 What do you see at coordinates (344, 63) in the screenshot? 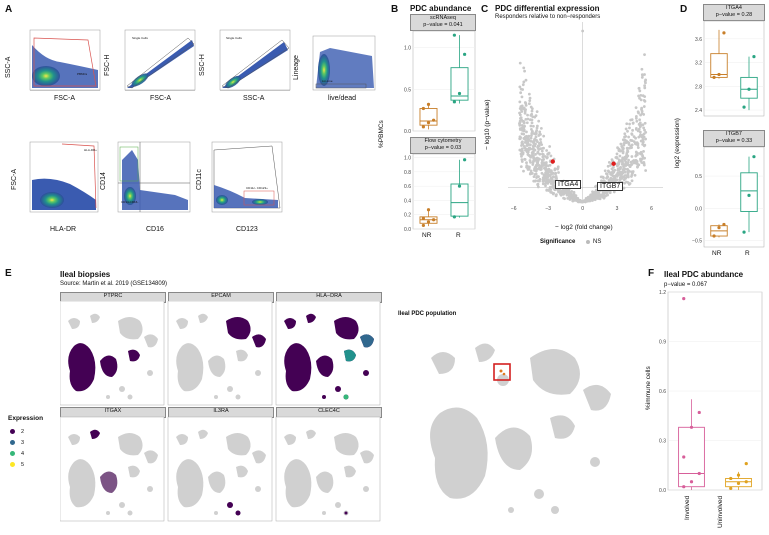
I see `flow-plot-lineage-live` at bounding box center [344, 63].